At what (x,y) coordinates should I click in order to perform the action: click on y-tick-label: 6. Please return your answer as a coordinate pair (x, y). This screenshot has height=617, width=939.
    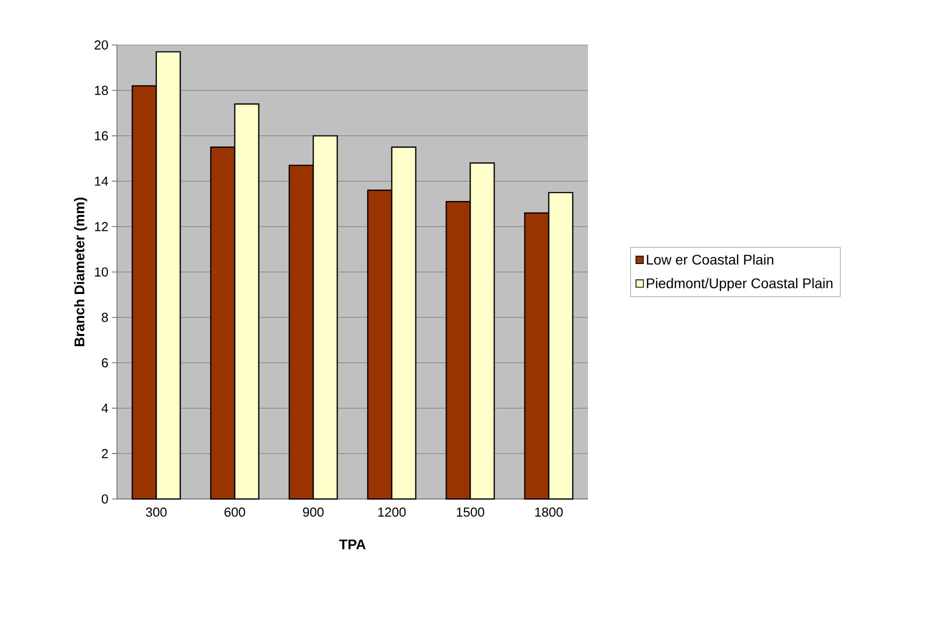
    Looking at the image, I should click on (105, 363).